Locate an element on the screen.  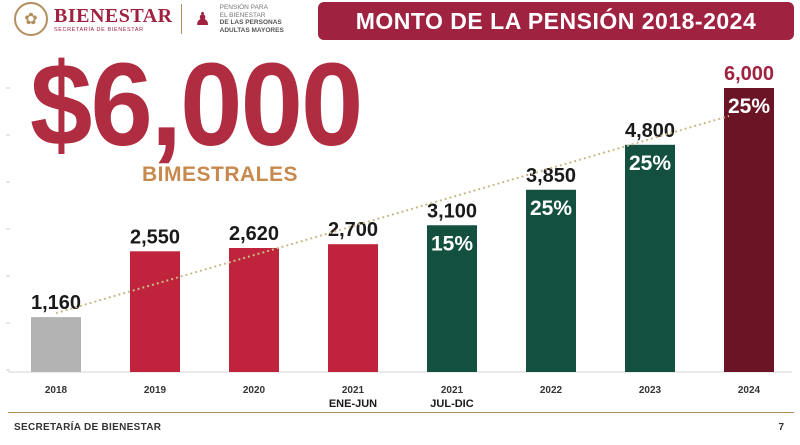
bar-2022 is located at coordinates (551, 280).